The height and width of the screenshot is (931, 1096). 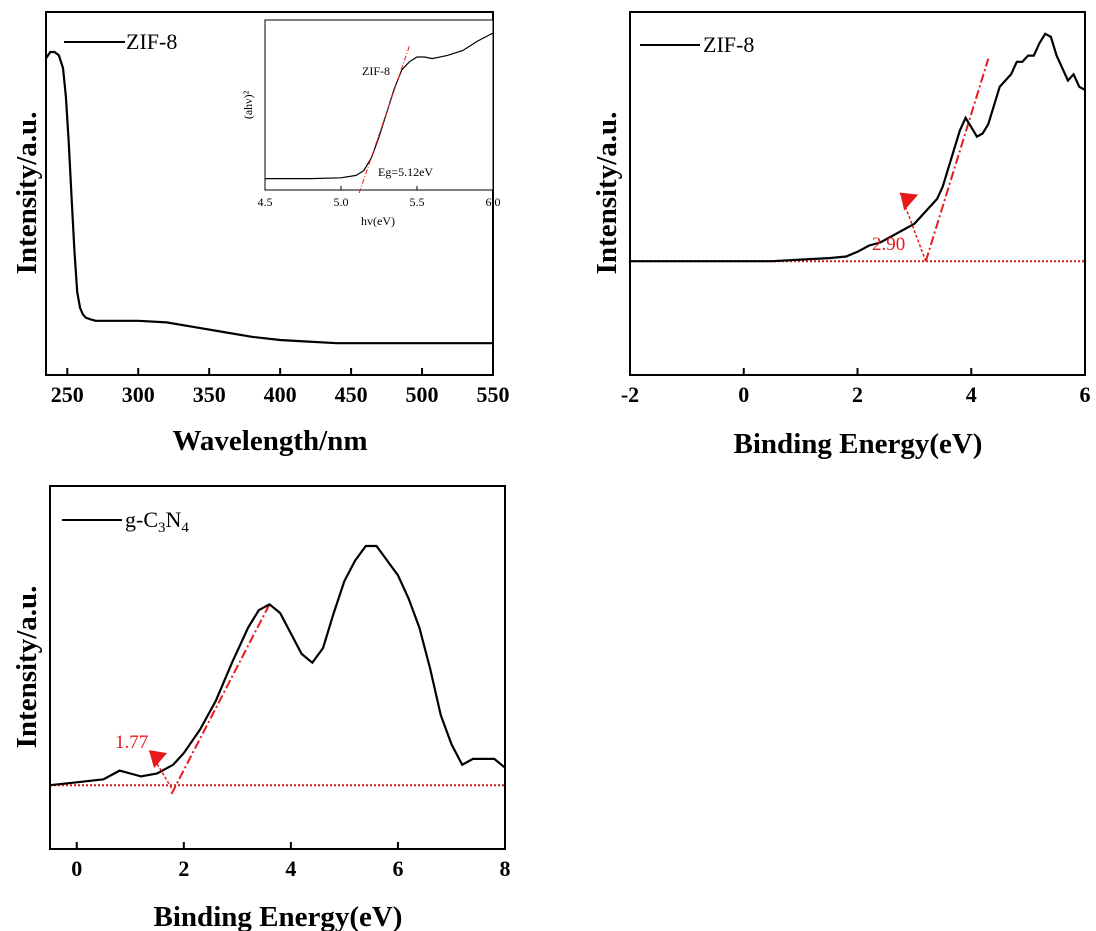 I want to click on uv-tick-label: 350, so click(x=209, y=394).